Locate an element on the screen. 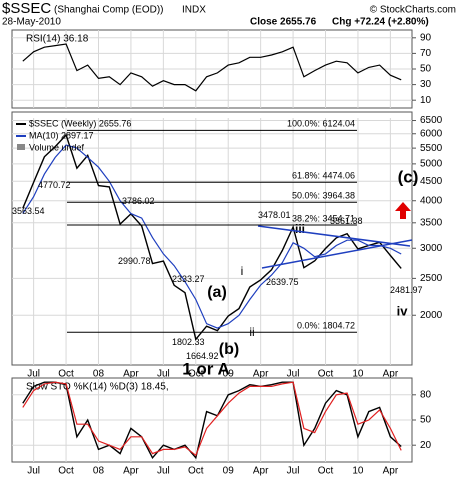  price-label: 2333.27 is located at coordinates (188, 279).